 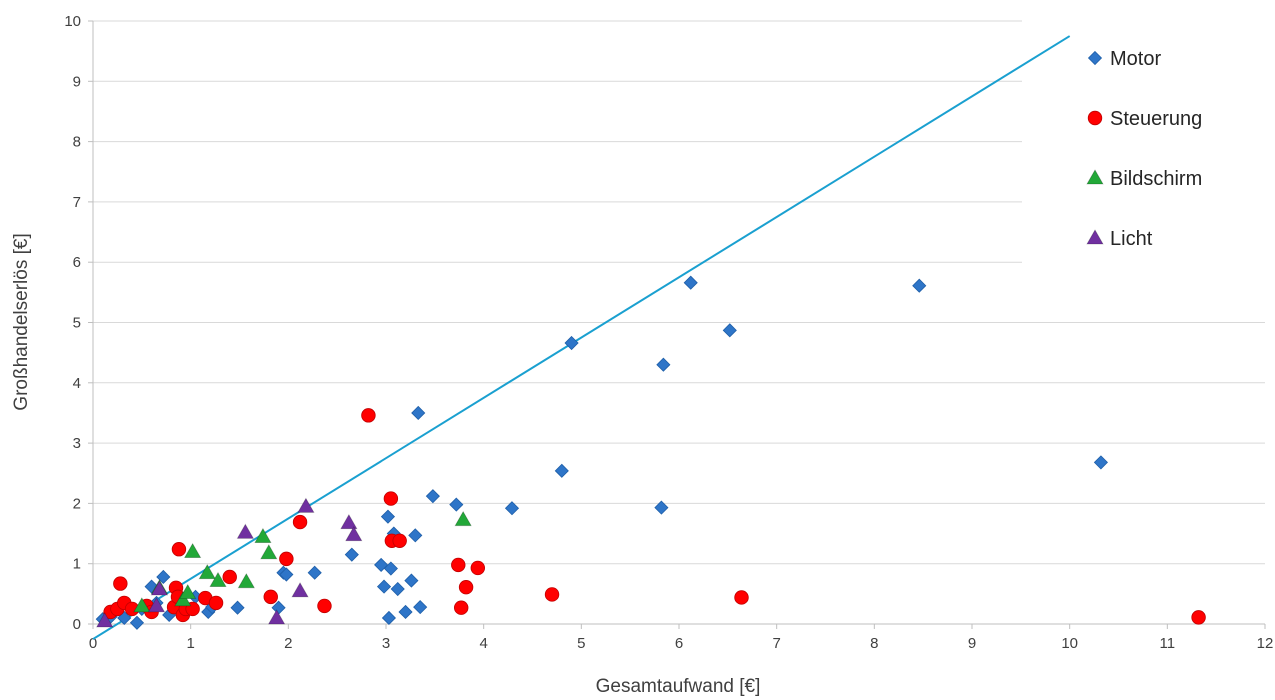 What do you see at coordinates (21, 321) in the screenshot?
I see `y-axis-label: Großhandelserlös [€]` at bounding box center [21, 321].